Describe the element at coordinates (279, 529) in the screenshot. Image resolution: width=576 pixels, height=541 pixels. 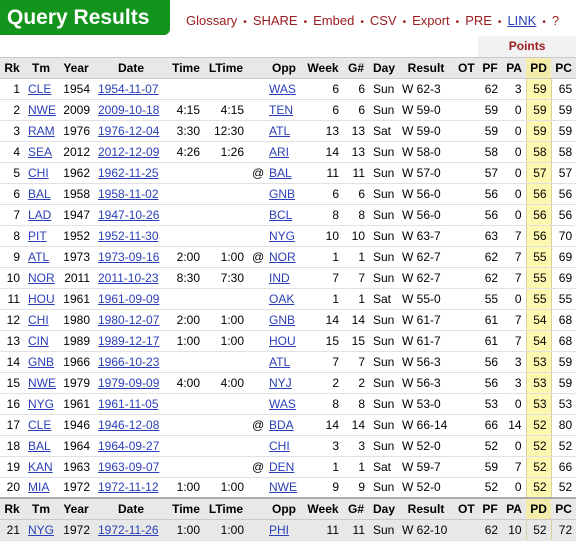
I see `opponent-link: PHI` at that location.